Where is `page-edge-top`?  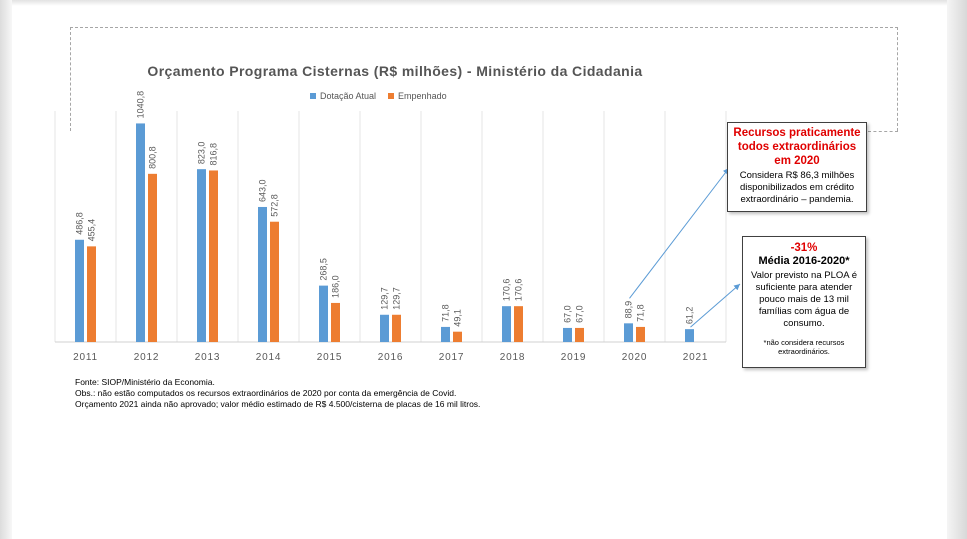 page-edge-top is located at coordinates (483, 3).